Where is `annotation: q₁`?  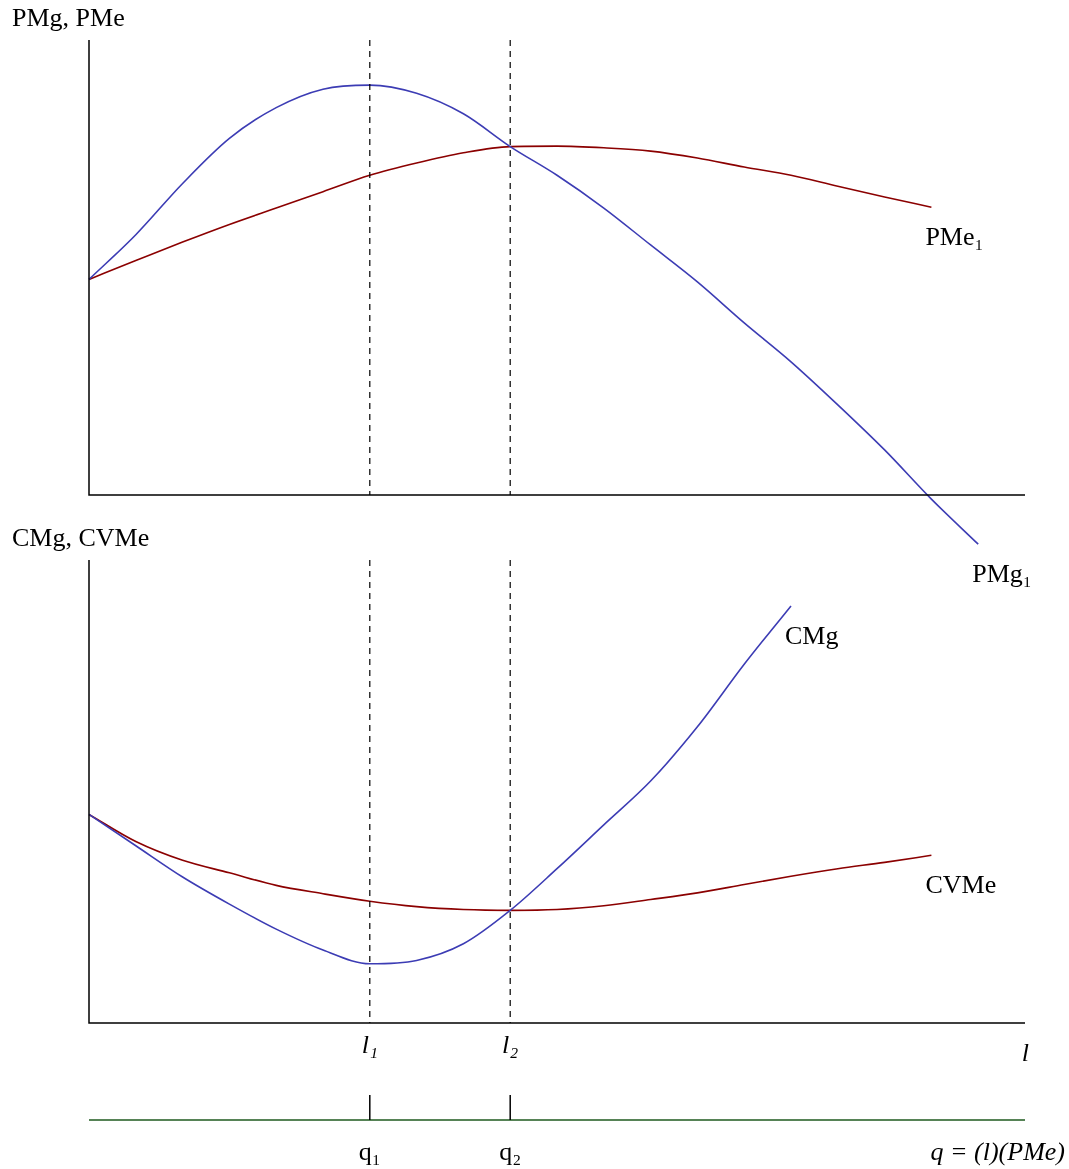
annotation: q₁ is located at coordinates (369, 1151).